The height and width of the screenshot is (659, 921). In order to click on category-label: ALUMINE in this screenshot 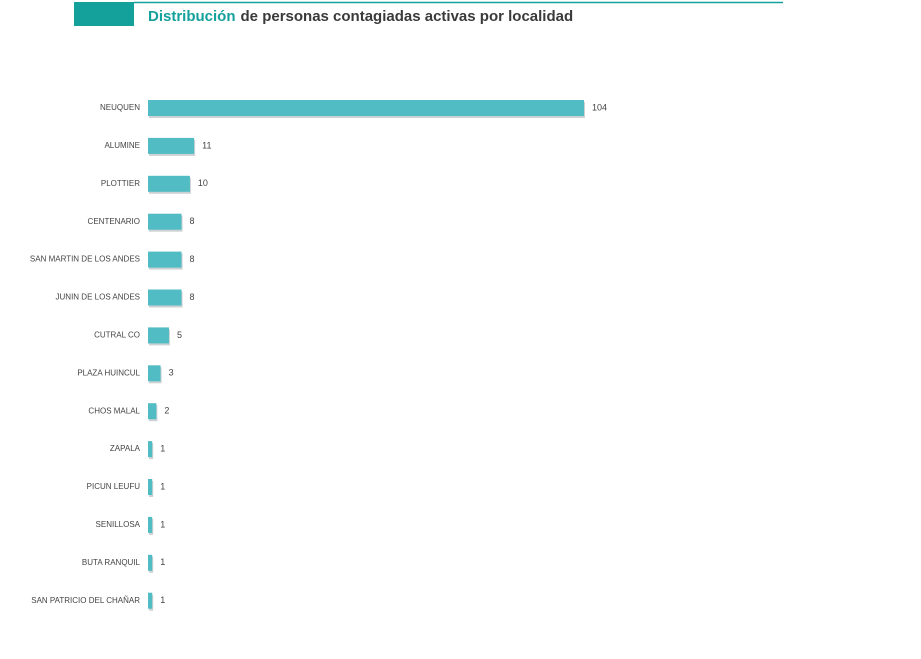, I will do `click(122, 145)`.